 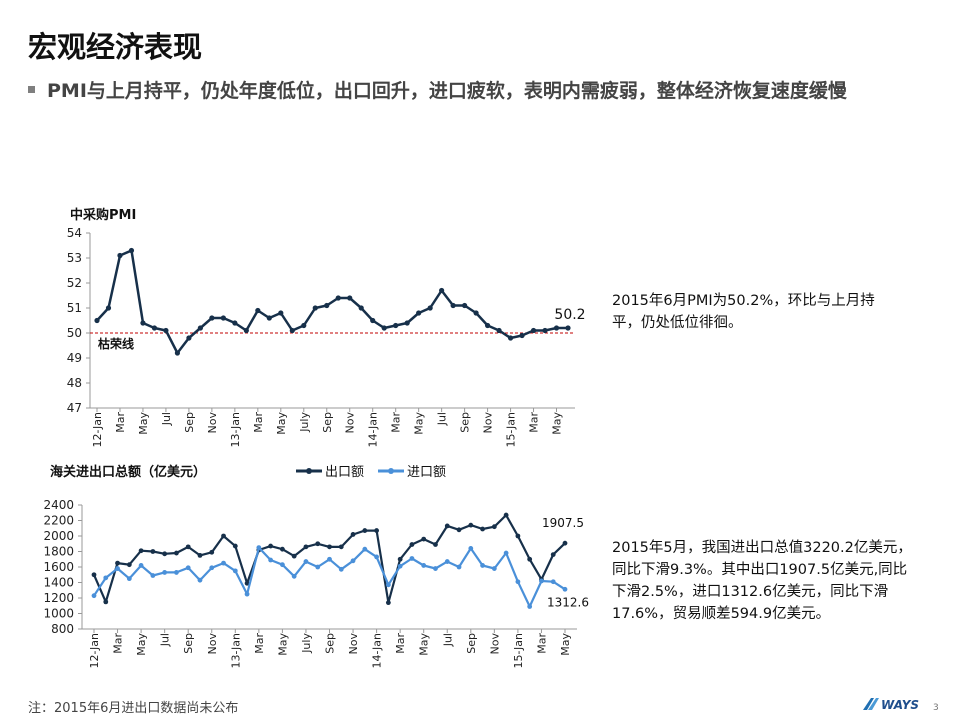 I want to click on y-tick-label: 50, so click(x=74, y=333).